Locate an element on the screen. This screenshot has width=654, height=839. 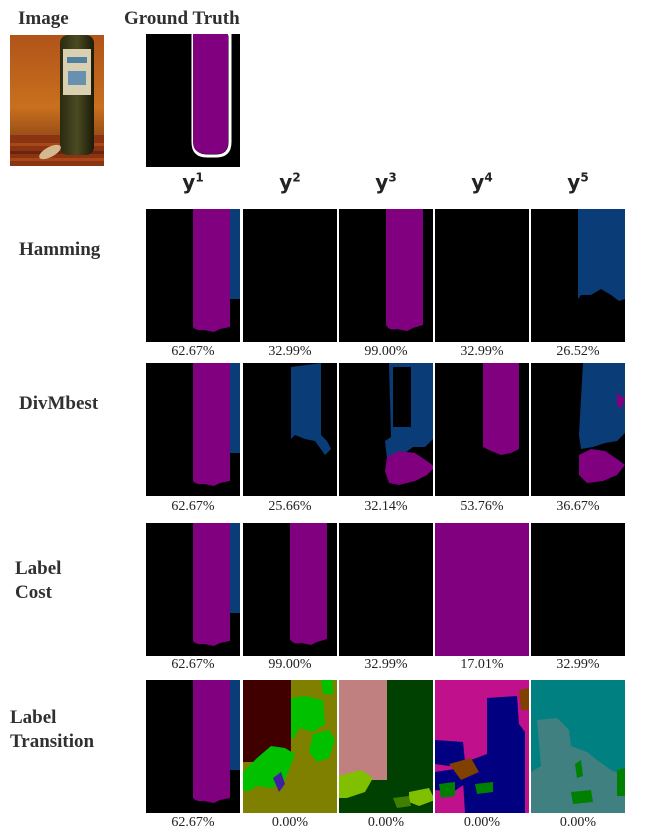
mask-label-transition-y1 is located at coordinates (193, 746).